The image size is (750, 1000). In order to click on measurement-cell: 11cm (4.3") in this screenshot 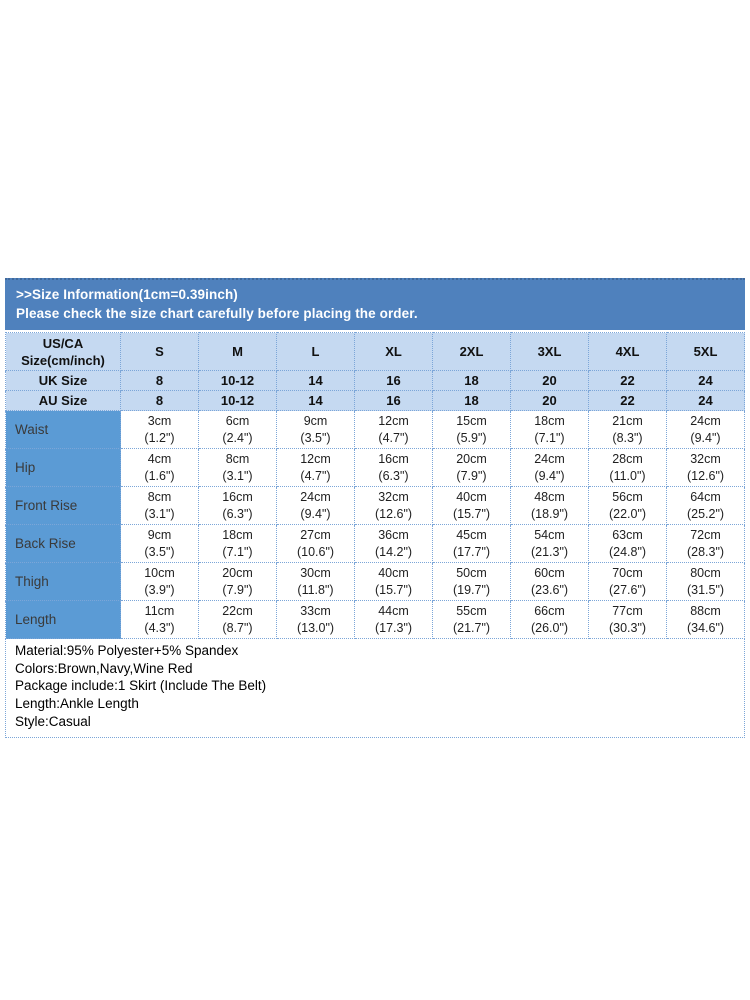, I will do `click(159, 619)`.